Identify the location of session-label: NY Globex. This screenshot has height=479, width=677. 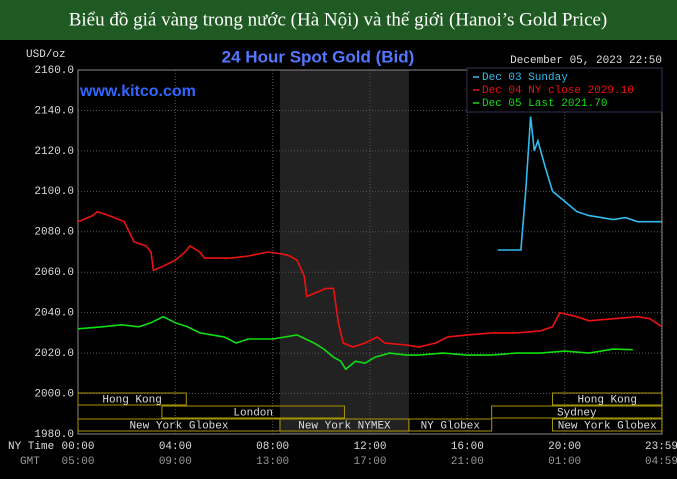
(451, 426).